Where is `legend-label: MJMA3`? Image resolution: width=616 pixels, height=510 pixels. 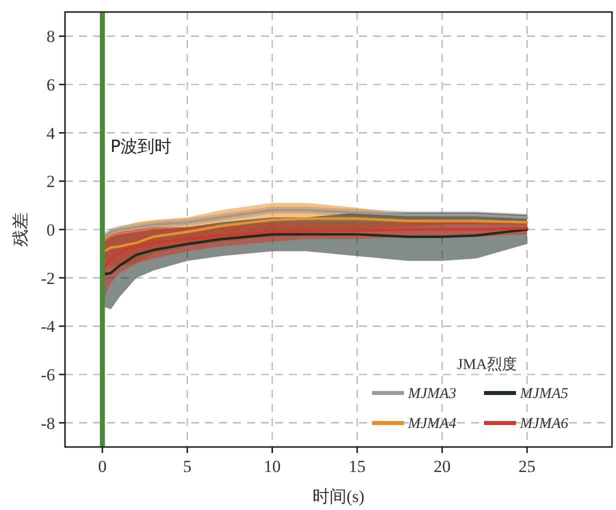 legend-label: MJMA3 is located at coordinates (431, 394).